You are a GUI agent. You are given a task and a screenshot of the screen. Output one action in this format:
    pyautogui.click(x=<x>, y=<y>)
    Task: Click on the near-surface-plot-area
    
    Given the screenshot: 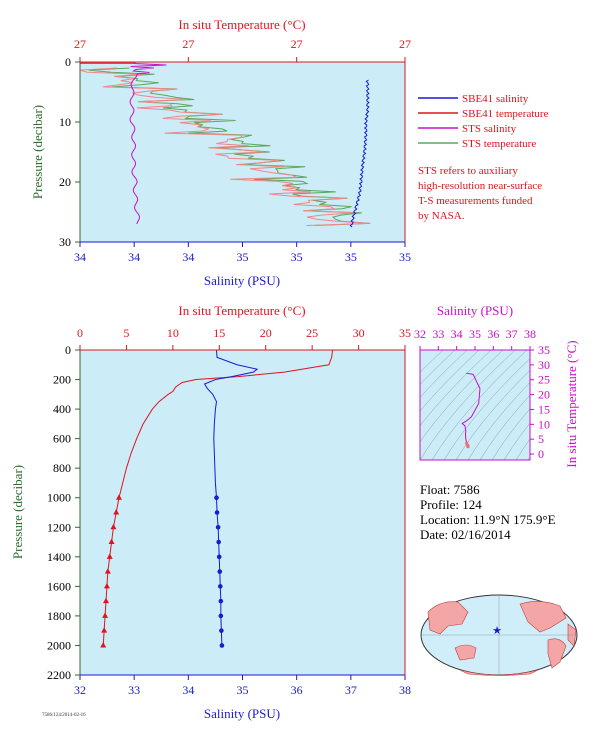 What is the action you would take?
    pyautogui.click(x=242, y=152)
    